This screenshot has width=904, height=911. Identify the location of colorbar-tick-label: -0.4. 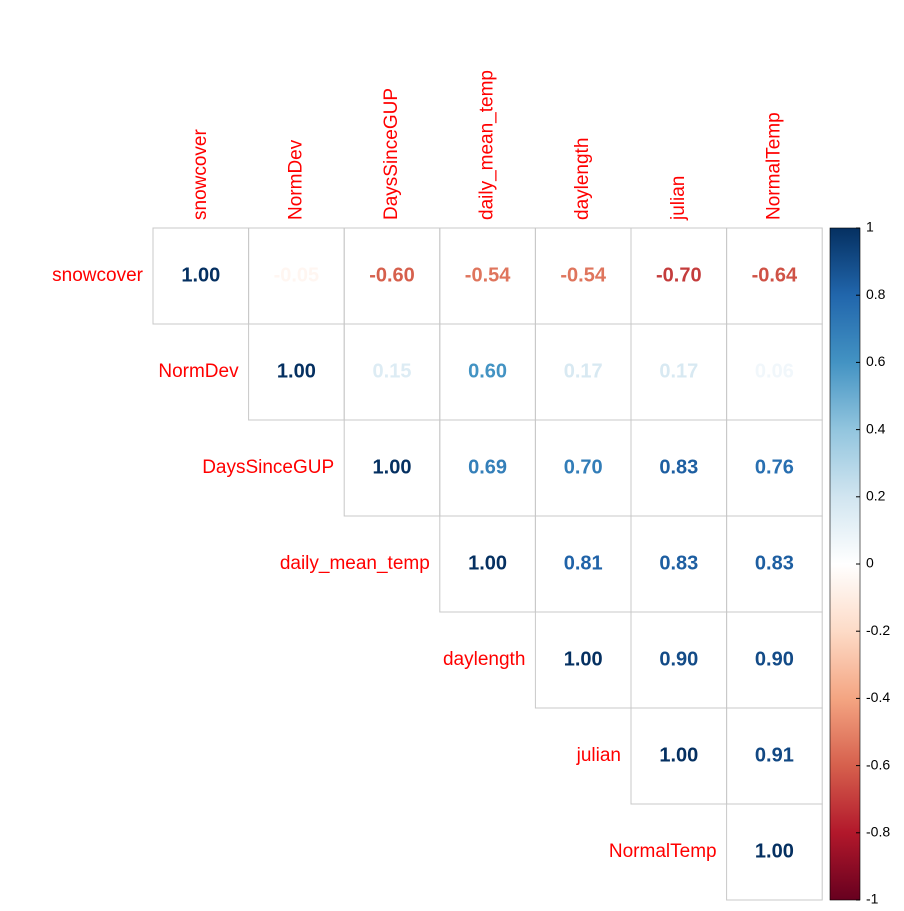
(878, 697).